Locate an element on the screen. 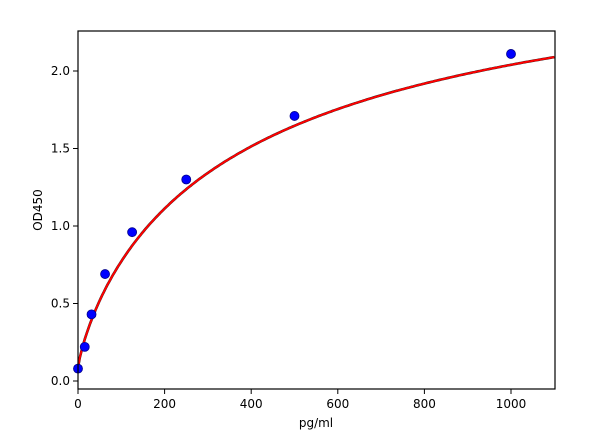 The height and width of the screenshot is (445, 600). y-tick-label: 1.5 is located at coordinates (60, 149).